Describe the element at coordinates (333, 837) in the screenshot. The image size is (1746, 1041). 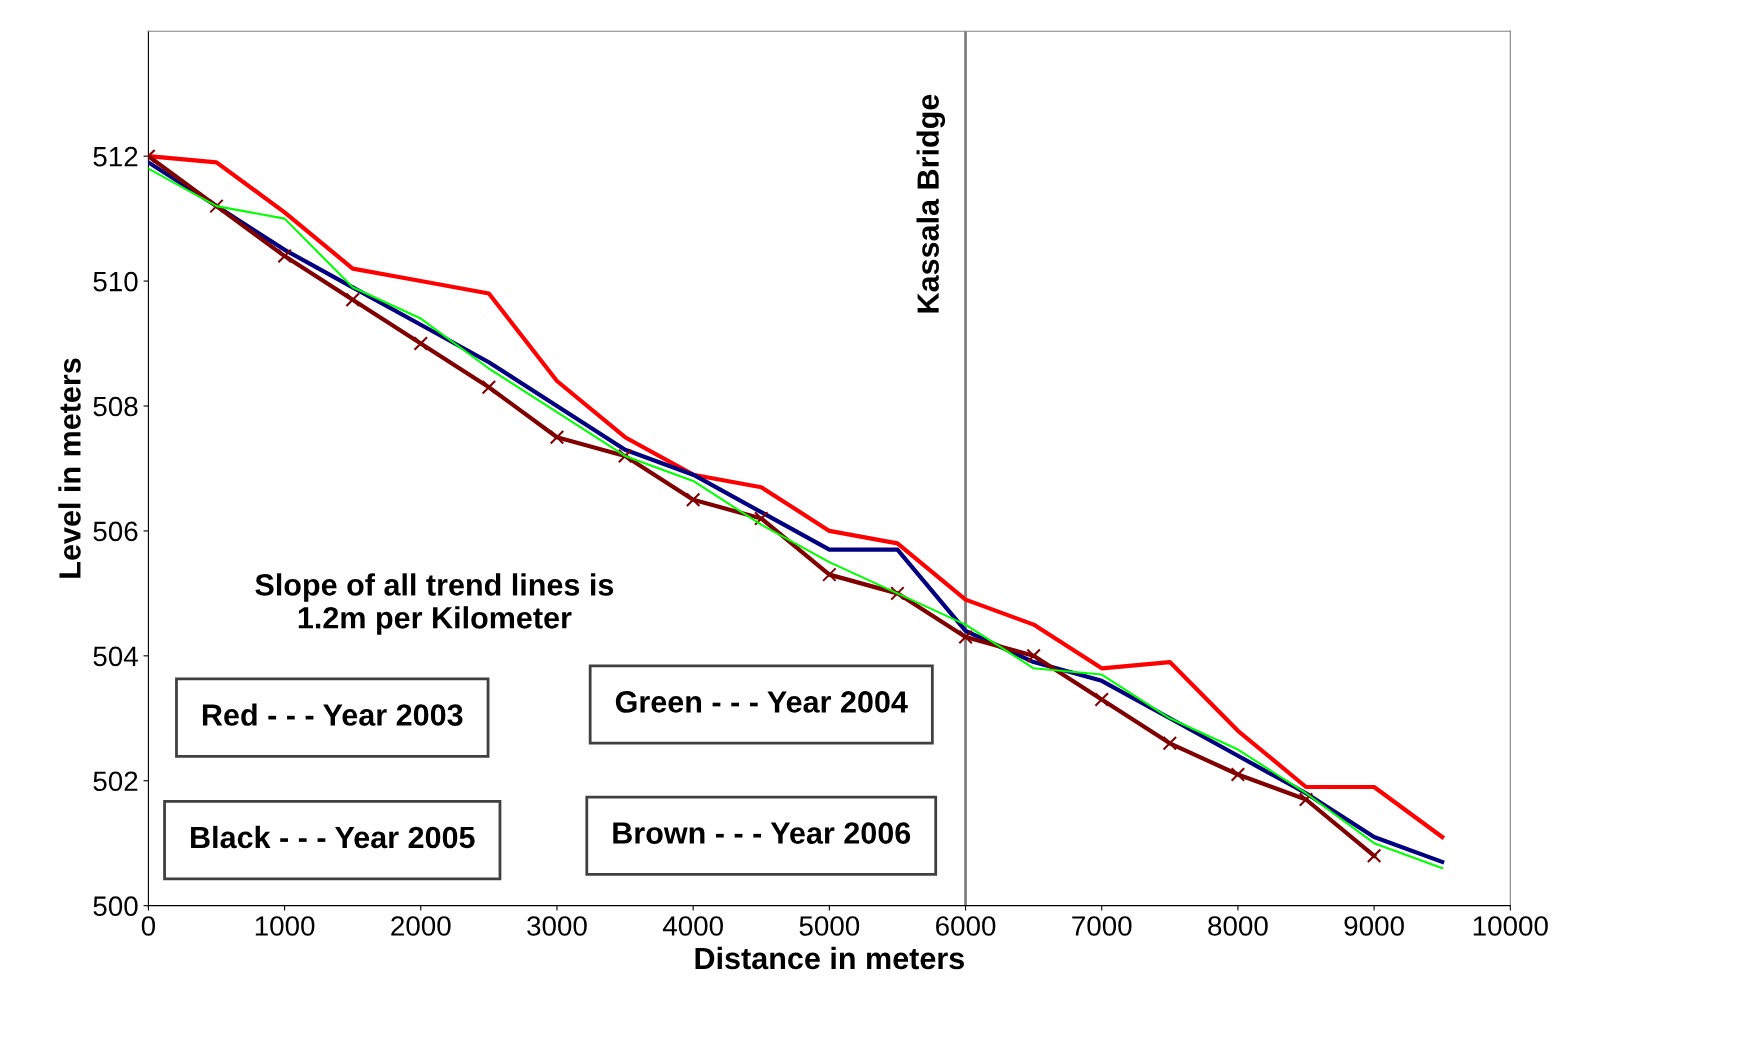
I see `annotation: Black - - - Year 2005` at that location.